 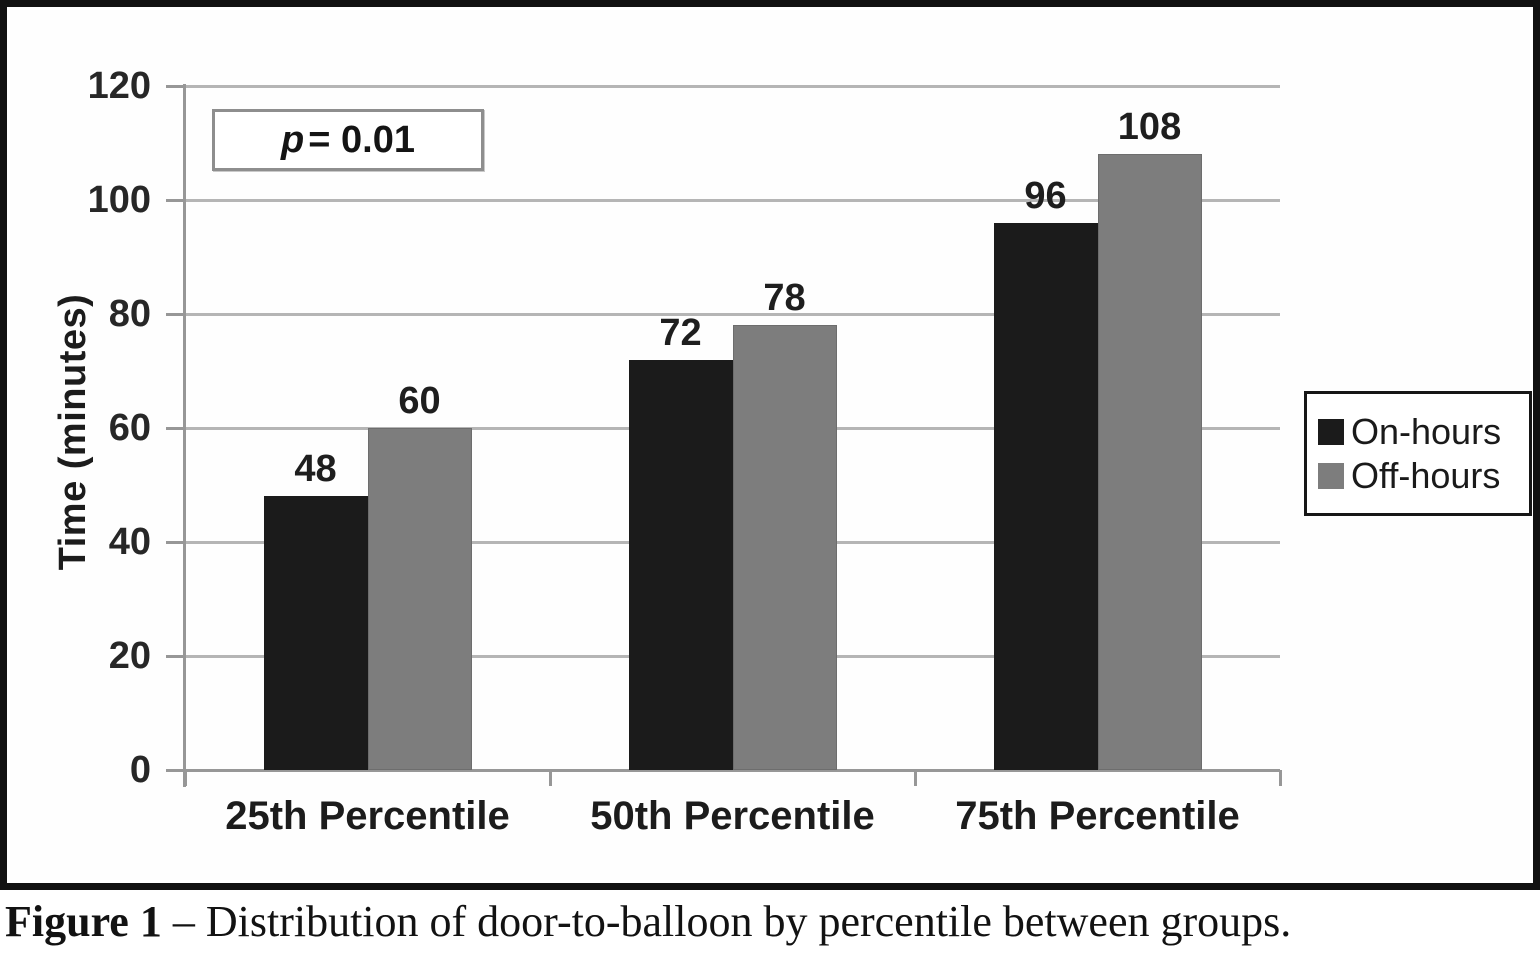 I want to click on y-axis-line, so click(x=184, y=435).